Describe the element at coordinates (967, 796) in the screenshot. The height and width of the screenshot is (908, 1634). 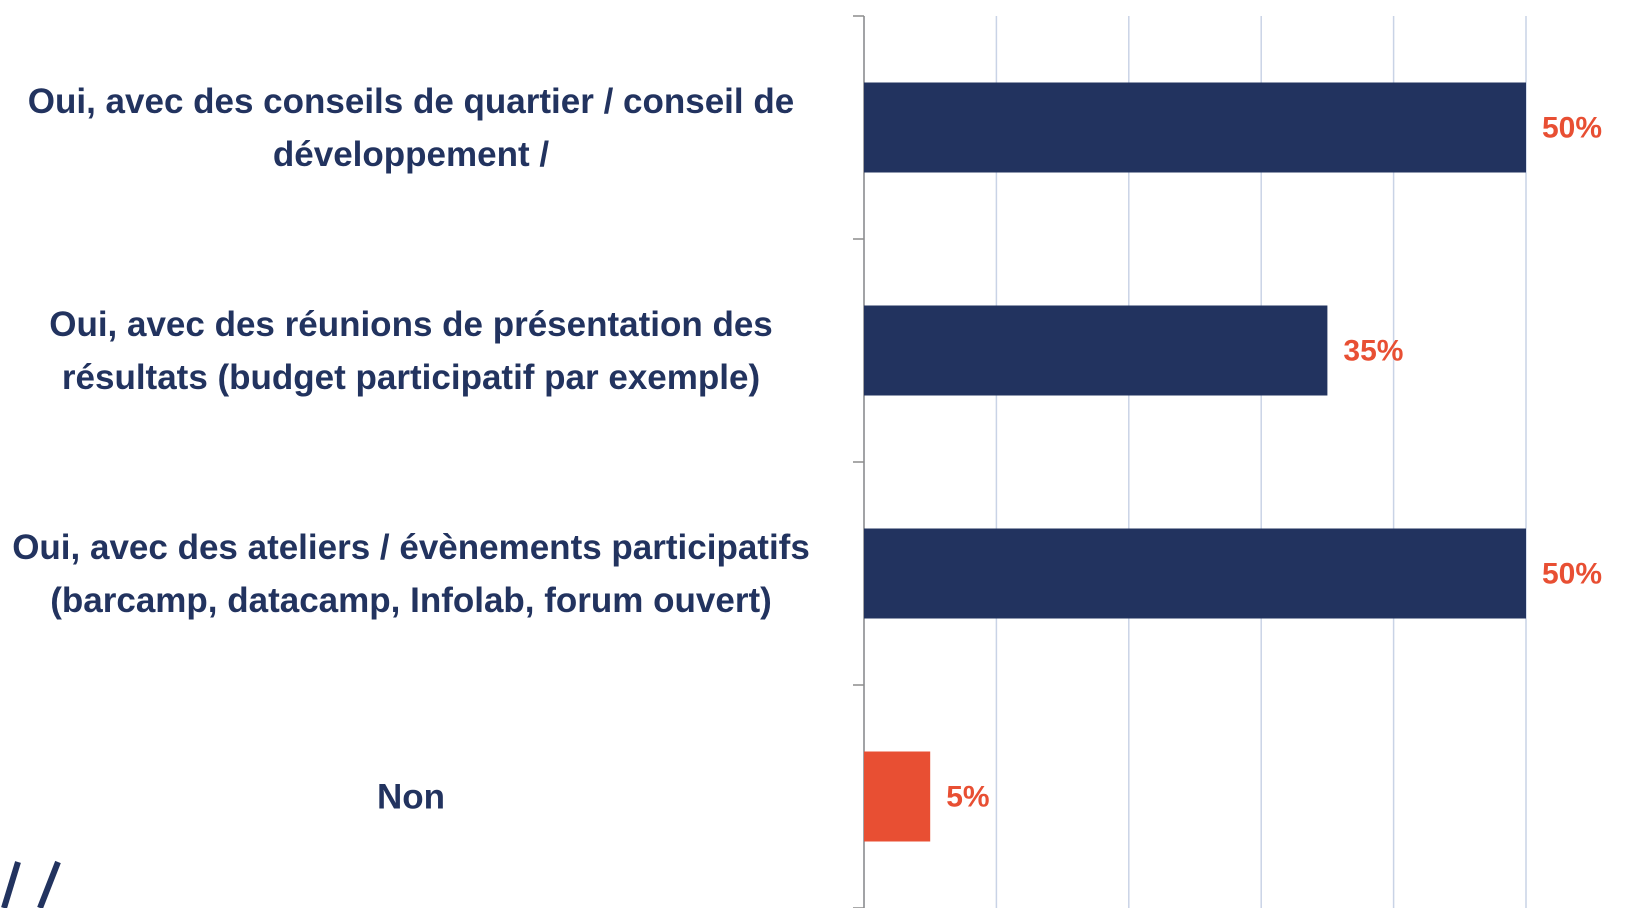
I see `value-label: 5%` at that location.